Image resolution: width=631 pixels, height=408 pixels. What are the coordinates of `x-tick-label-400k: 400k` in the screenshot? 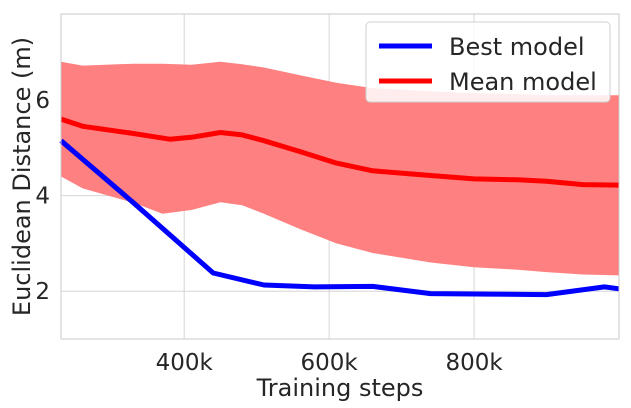 It's located at (185, 363).